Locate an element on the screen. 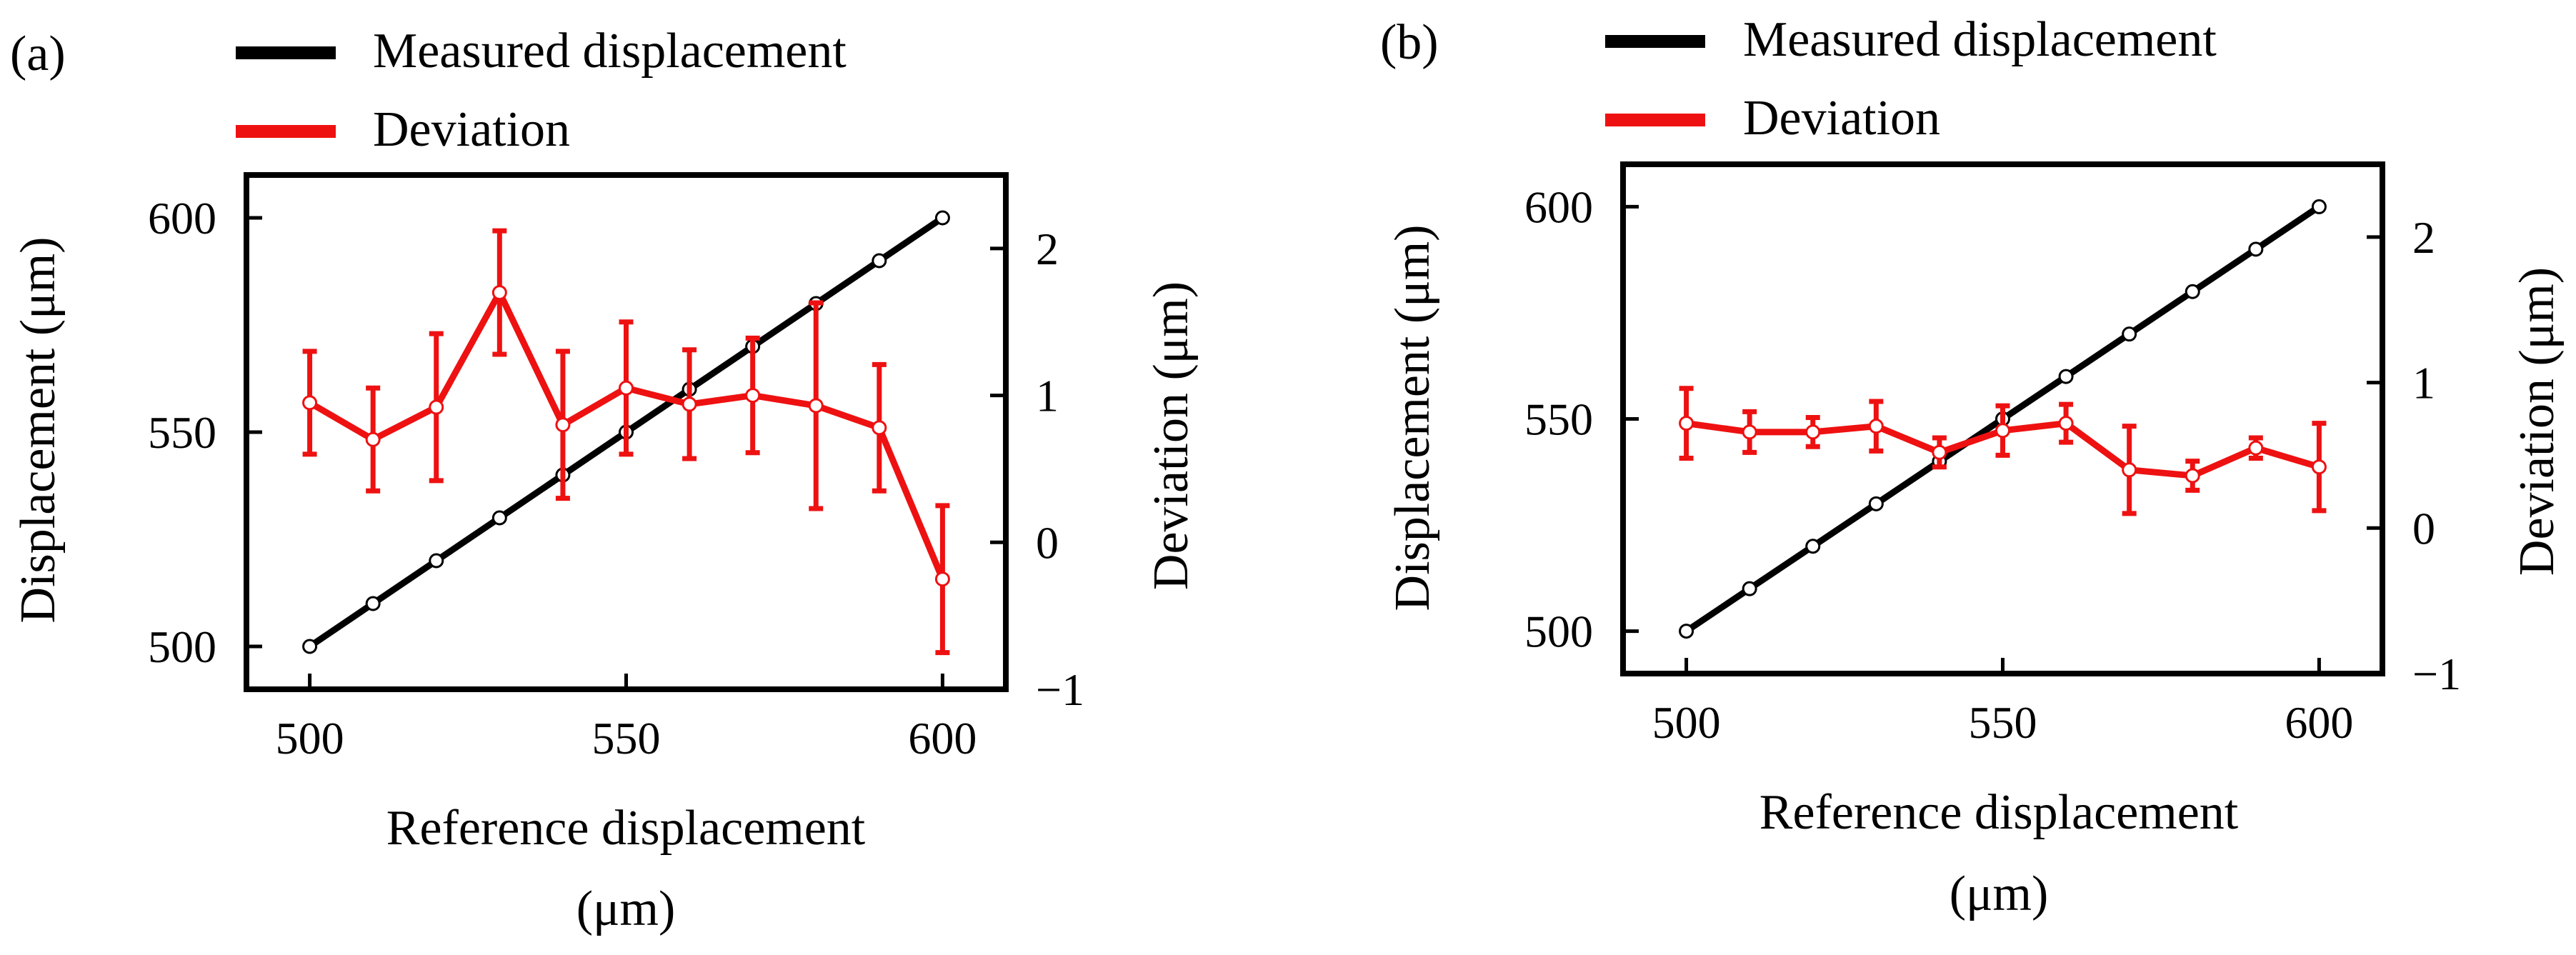 The image size is (2576, 955). panel-a-y-ticks: 500 550 600 is located at coordinates (205, 432).